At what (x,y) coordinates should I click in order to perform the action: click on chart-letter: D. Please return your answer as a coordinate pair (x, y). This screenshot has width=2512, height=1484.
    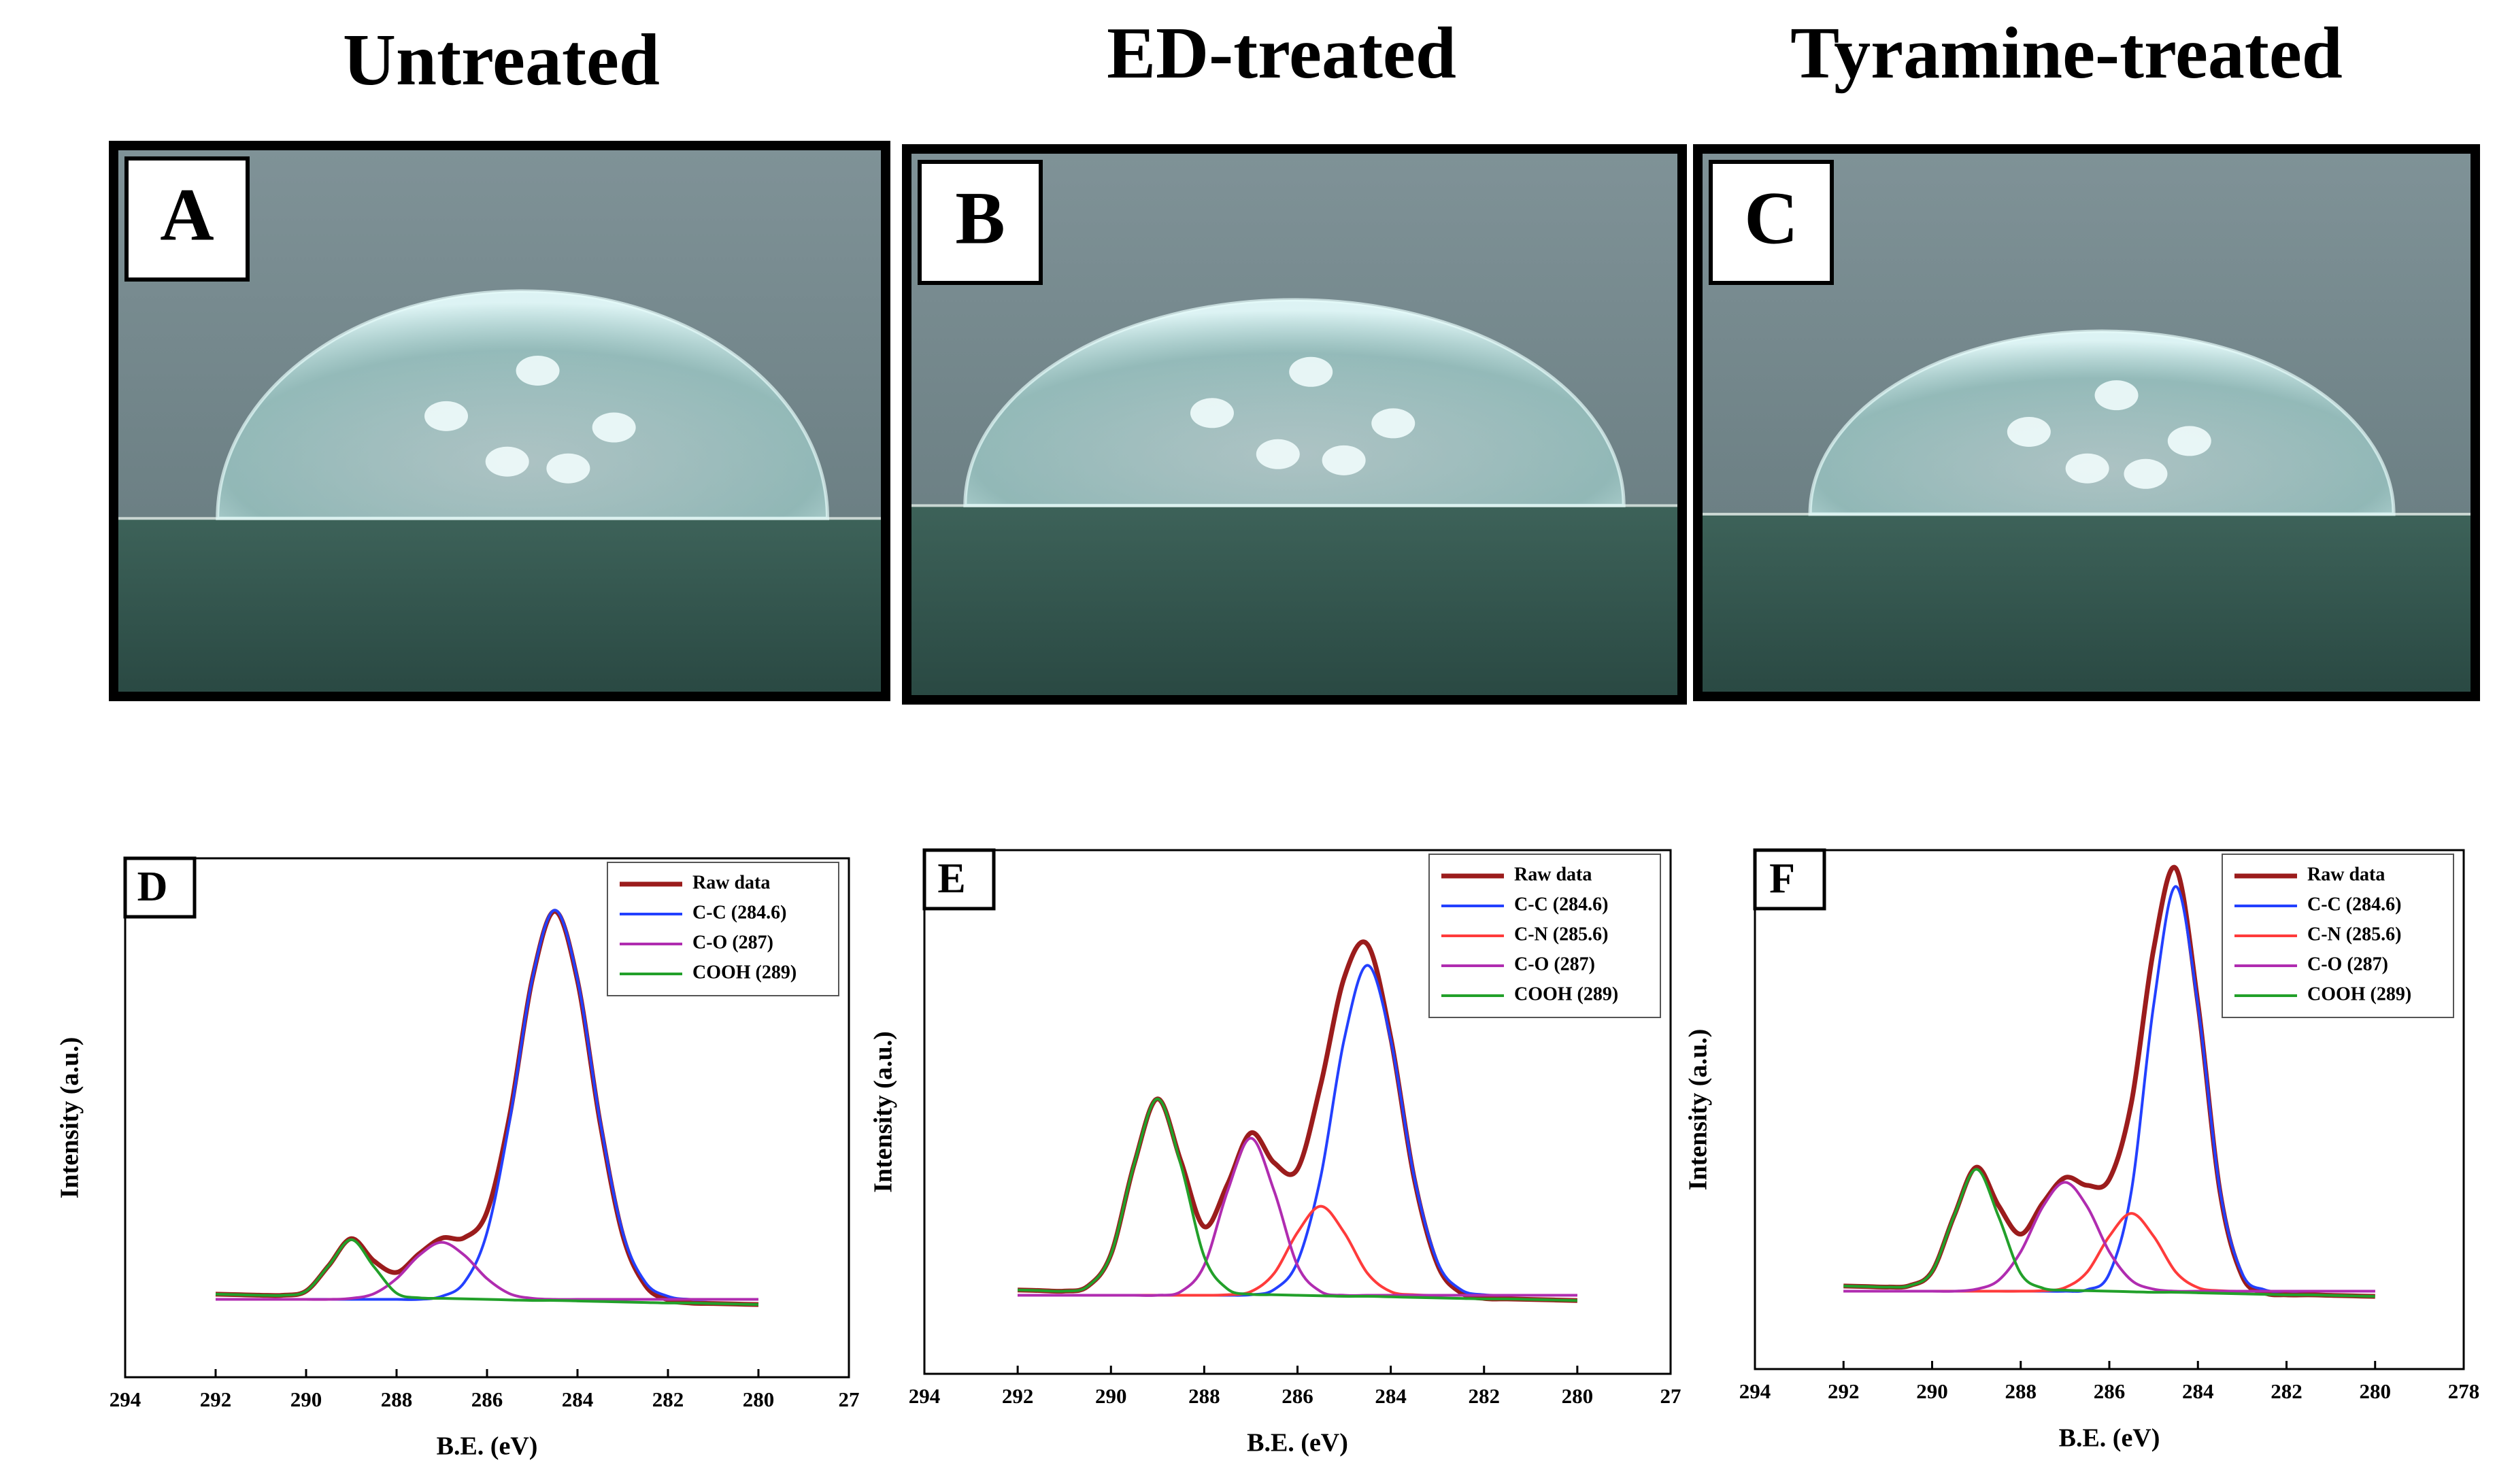
    Looking at the image, I should click on (152, 887).